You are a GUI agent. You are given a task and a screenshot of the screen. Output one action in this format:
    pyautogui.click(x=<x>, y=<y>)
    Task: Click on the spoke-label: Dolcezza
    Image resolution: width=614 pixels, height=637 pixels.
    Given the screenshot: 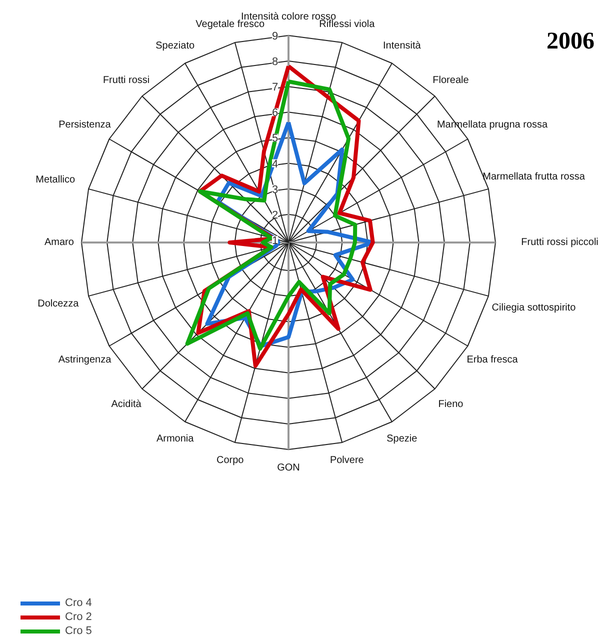 What is the action you would take?
    pyautogui.click(x=59, y=304)
    